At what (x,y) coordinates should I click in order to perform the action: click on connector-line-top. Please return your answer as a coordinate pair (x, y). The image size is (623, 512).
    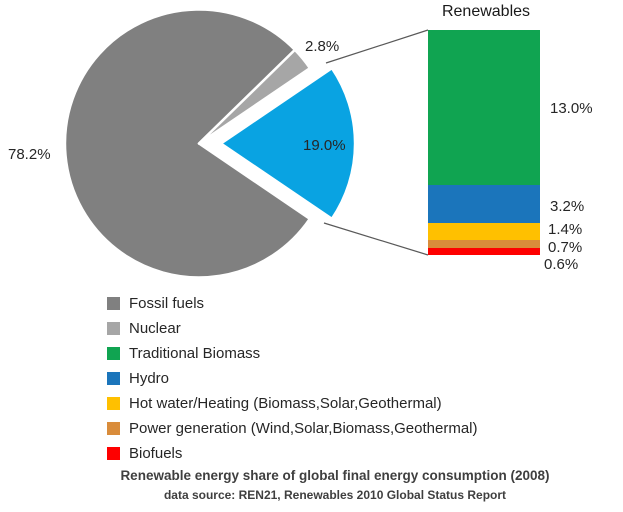
    Looking at the image, I should click on (377, 46).